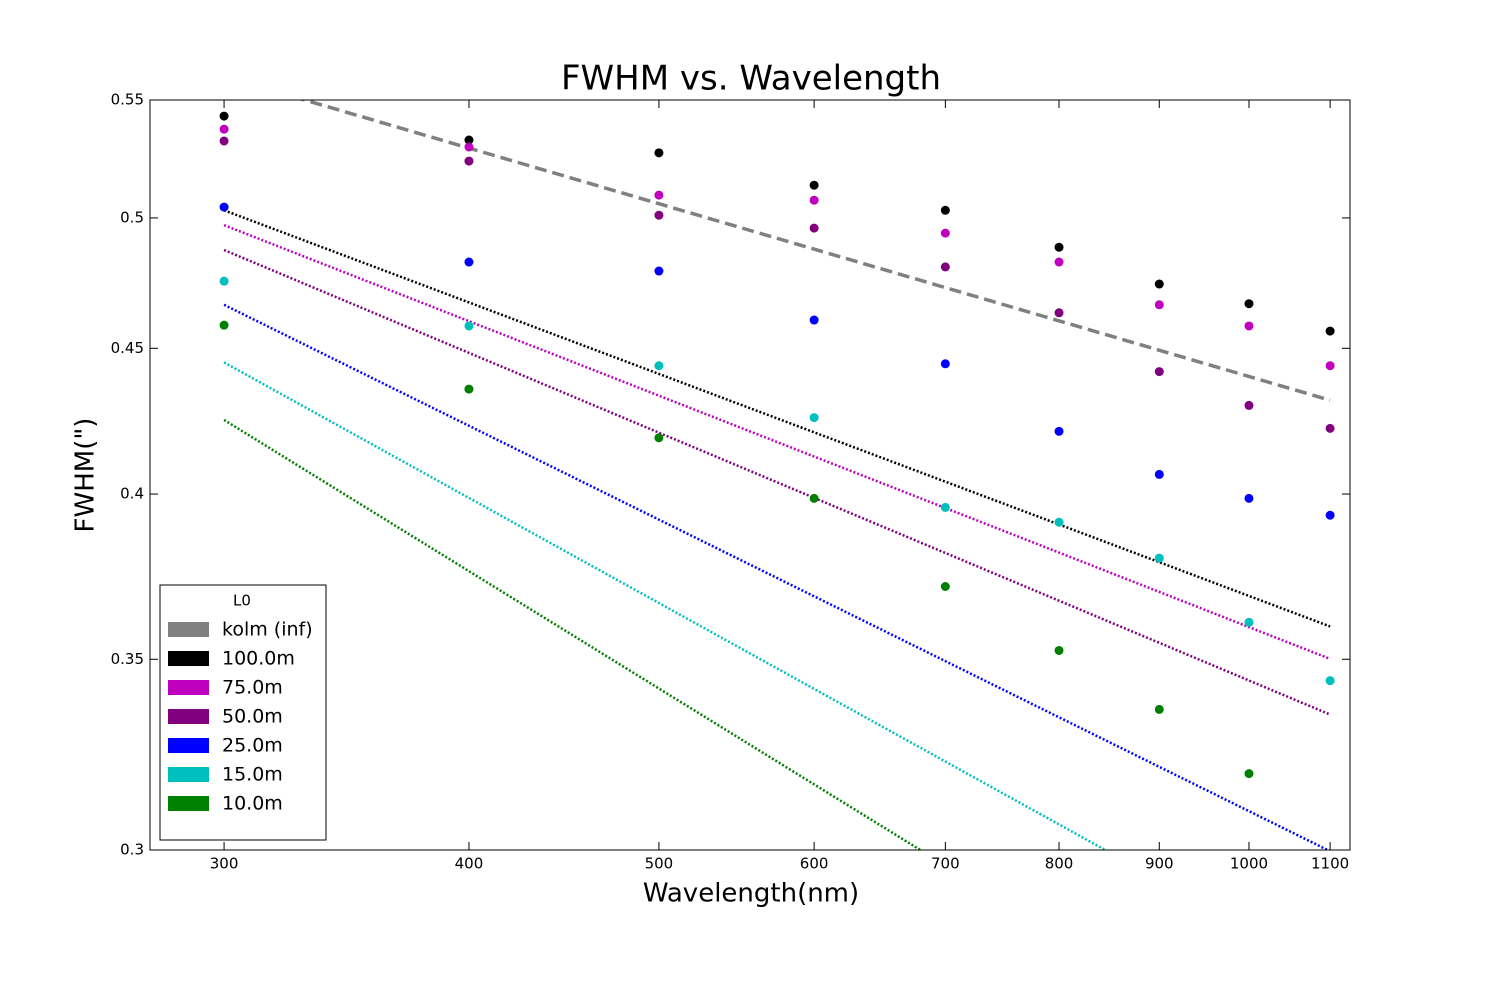  Describe the element at coordinates (258, 659) in the screenshot. I see `legend-label: 100.0m` at that location.